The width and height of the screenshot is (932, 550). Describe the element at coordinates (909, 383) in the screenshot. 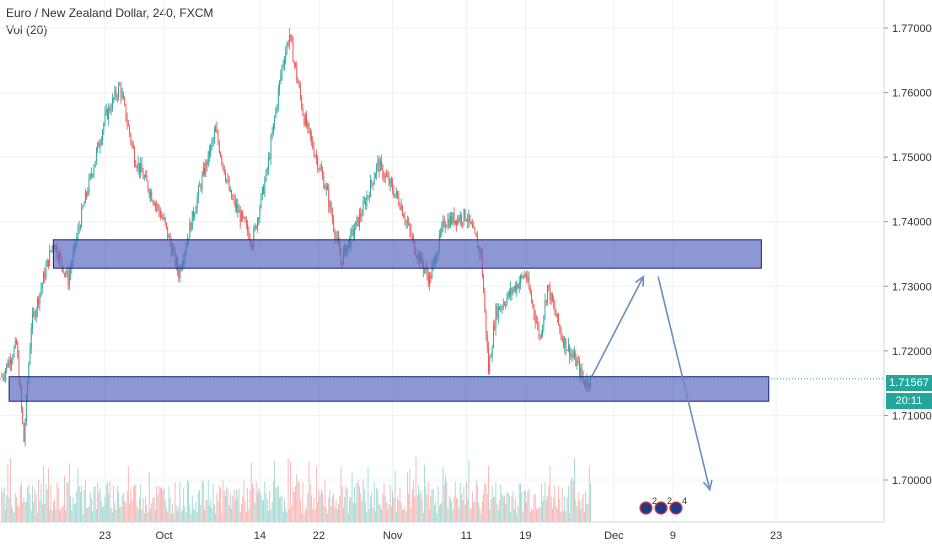

I see `current-price-label: 1.71567` at that location.